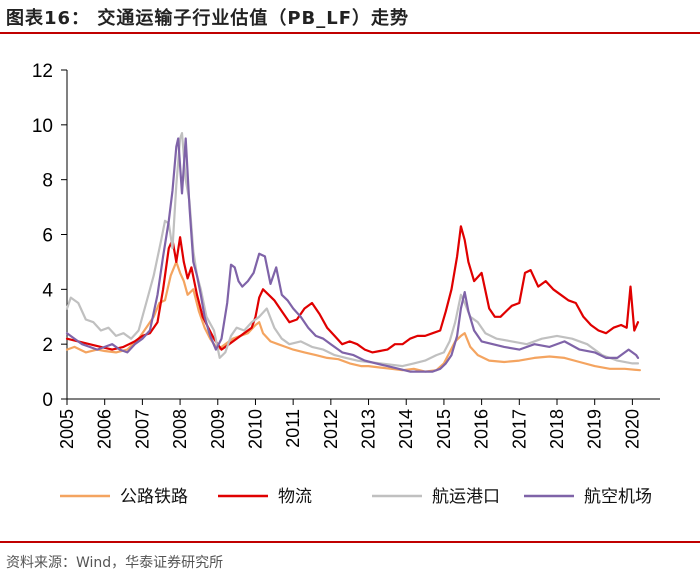  What do you see at coordinates (154, 497) in the screenshot?
I see `legend-label: 公路铁路` at bounding box center [154, 497].